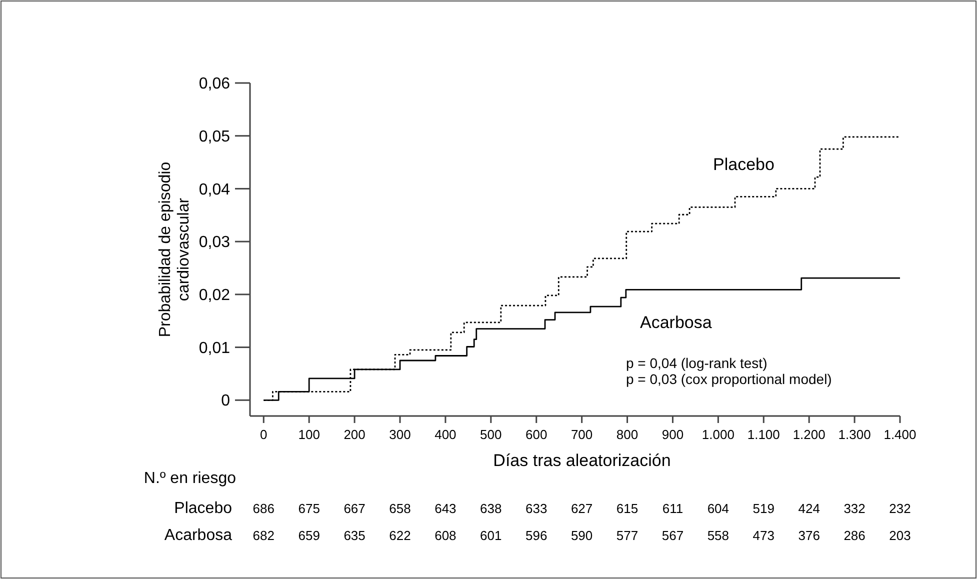  I want to click on x-tick-label: 0, so click(264, 434).